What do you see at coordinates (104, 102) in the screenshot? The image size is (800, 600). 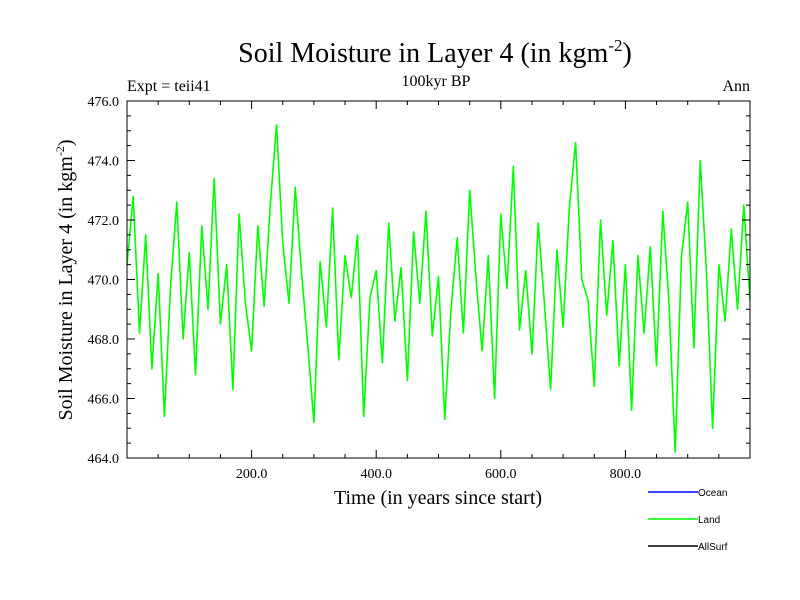 I see `y-tick-label: 476.0` at bounding box center [104, 102].